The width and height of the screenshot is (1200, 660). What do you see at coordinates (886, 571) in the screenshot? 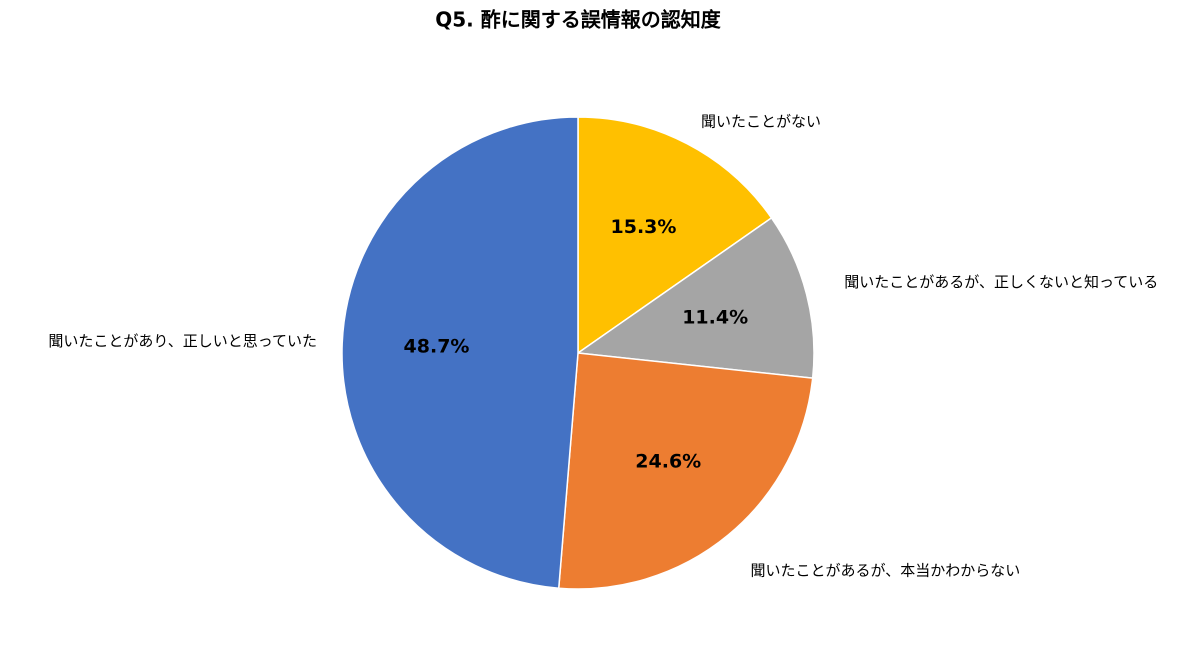
I see `category-label: 聞いたことがあるが、本当かわからない` at bounding box center [886, 571].